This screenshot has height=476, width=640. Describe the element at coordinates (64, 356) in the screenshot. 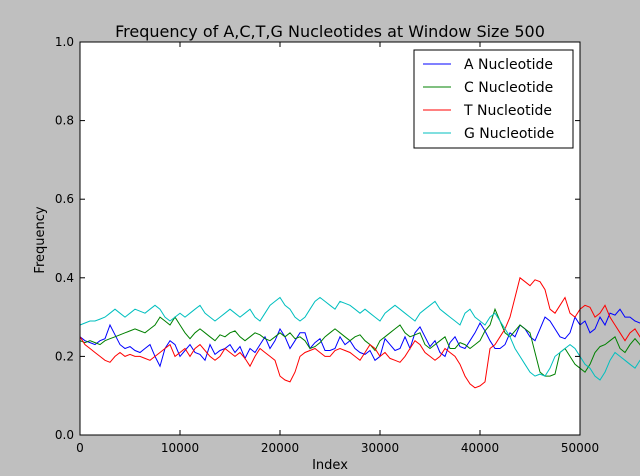

I see `y-tick-label: 0.2` at that location.